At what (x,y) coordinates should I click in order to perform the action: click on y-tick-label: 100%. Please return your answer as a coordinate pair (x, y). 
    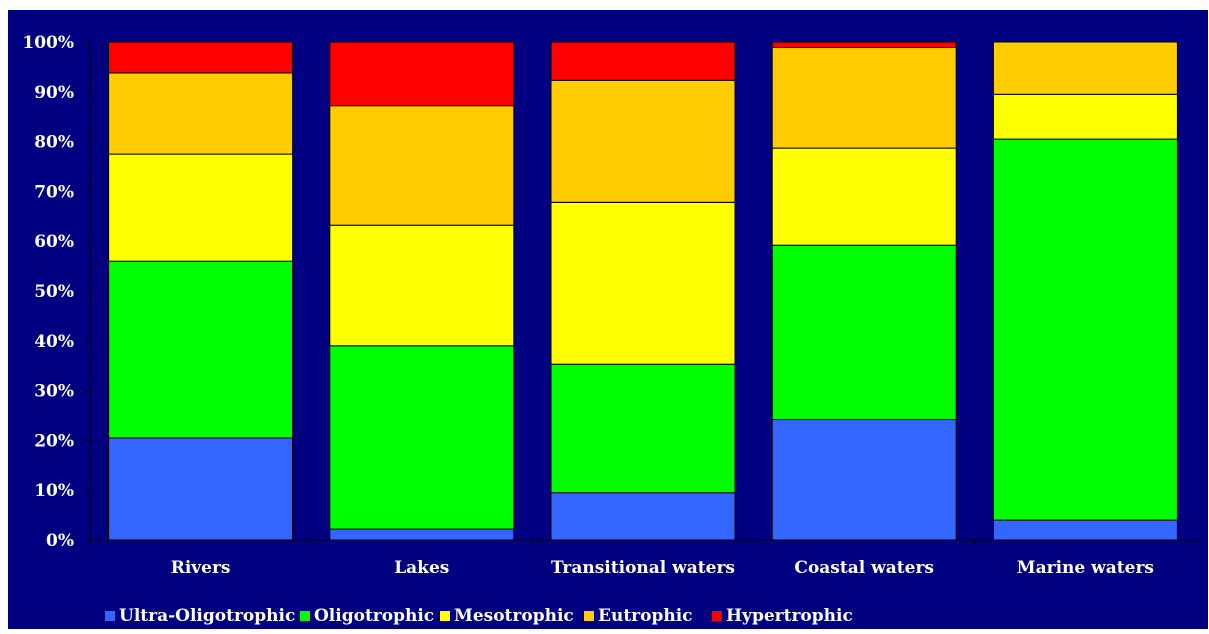
    Looking at the image, I should click on (48, 43).